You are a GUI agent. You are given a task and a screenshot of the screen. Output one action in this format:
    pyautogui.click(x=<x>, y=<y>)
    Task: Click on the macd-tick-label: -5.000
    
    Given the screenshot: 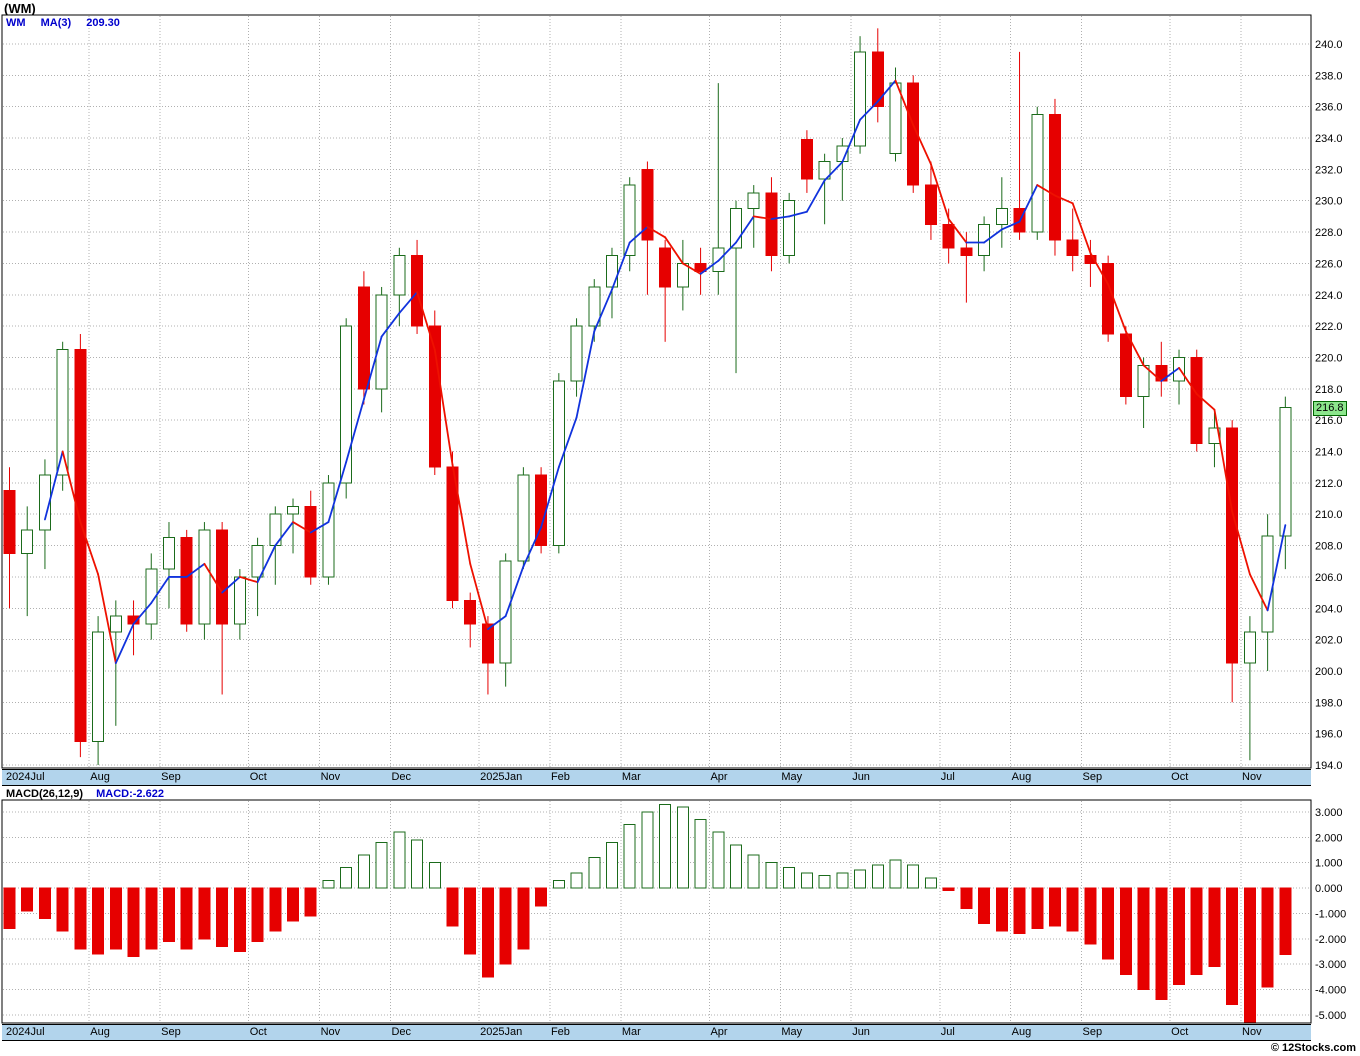 What is the action you would take?
    pyautogui.click(x=1330, y=1016)
    